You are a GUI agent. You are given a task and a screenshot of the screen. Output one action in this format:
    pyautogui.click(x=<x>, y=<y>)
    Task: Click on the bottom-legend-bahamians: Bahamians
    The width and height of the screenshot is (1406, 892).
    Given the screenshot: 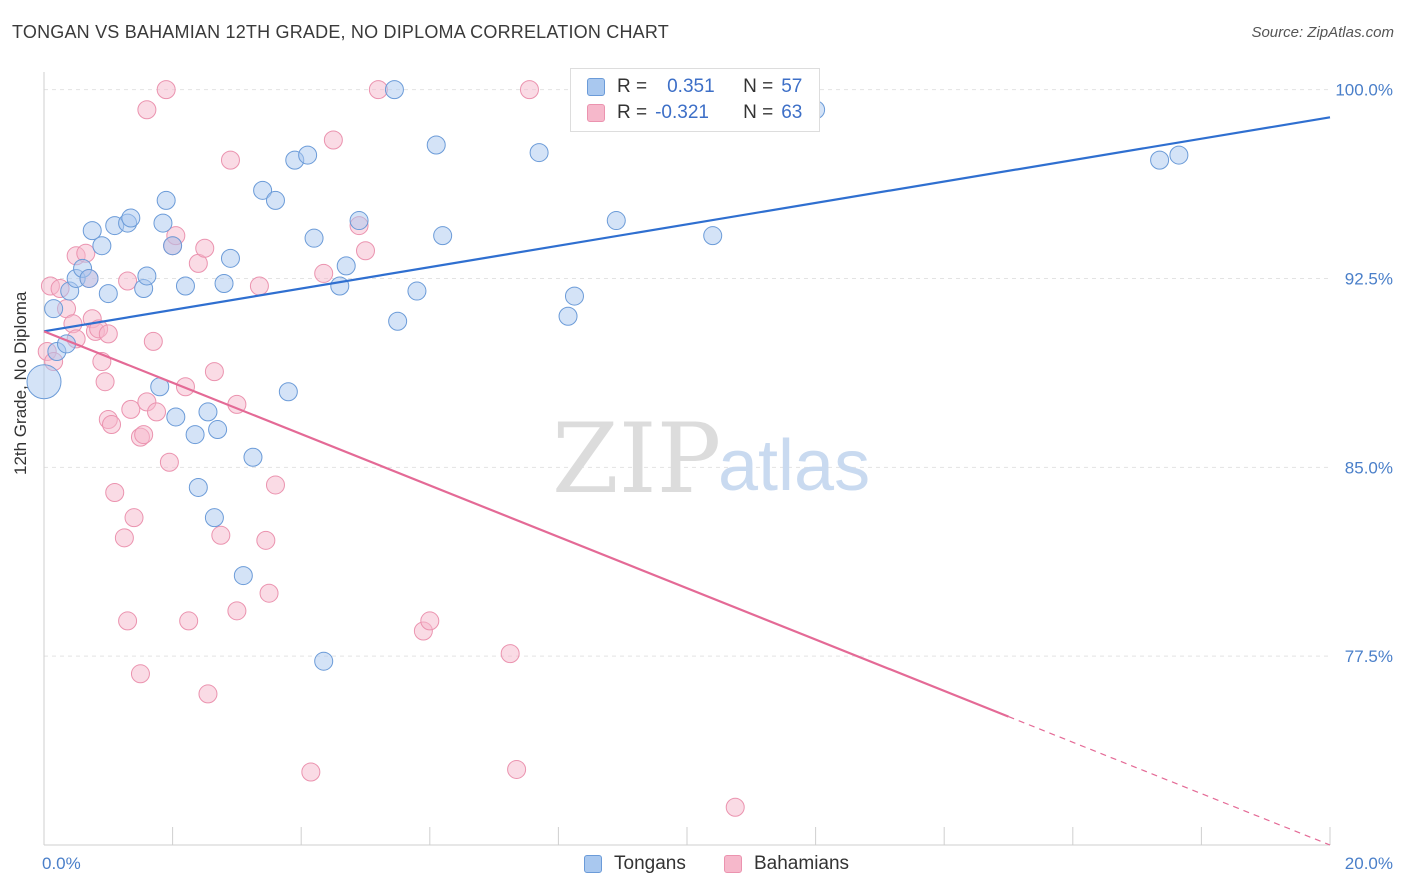 What is the action you would take?
    pyautogui.click(x=786, y=864)
    